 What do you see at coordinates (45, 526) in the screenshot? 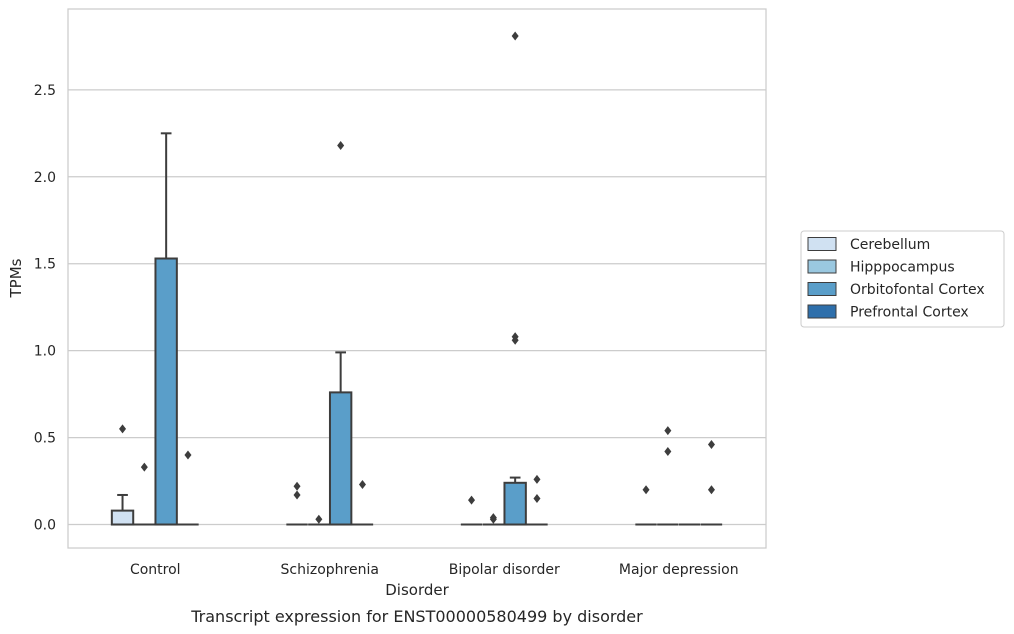
I see `y-tick-label: 0.0` at bounding box center [45, 526].